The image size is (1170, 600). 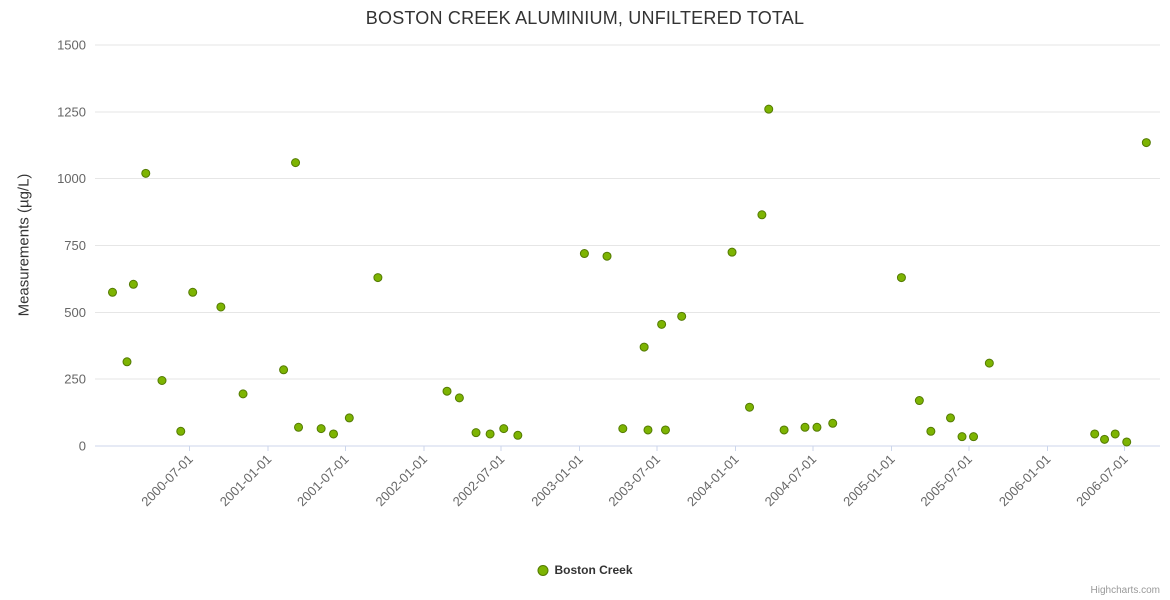 I want to click on y-tick-label: 1000, so click(x=71, y=178).